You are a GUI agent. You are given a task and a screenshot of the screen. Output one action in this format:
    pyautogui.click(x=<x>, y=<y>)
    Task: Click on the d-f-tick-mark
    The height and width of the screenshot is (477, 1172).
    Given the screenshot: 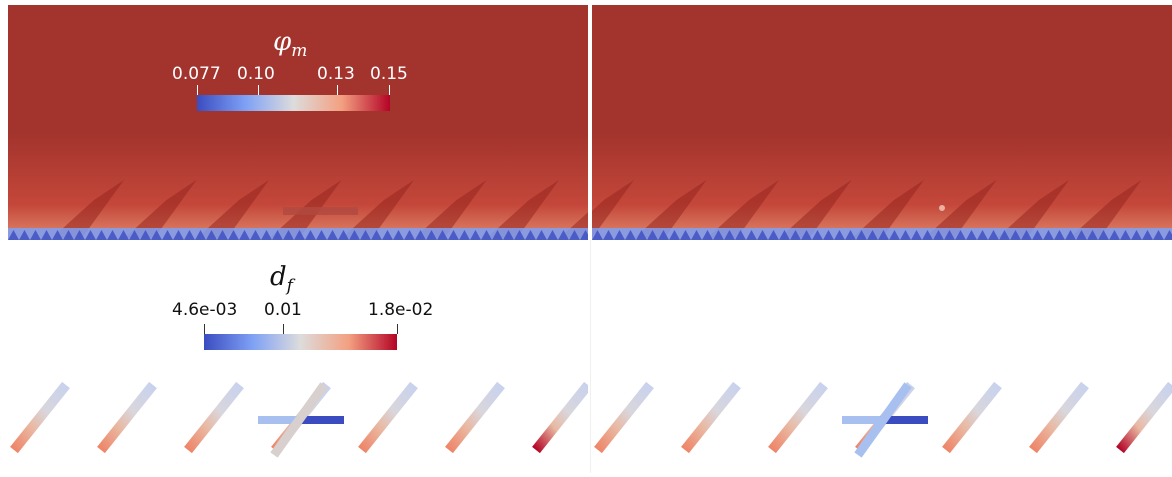 What is the action you would take?
    pyautogui.click(x=397, y=329)
    